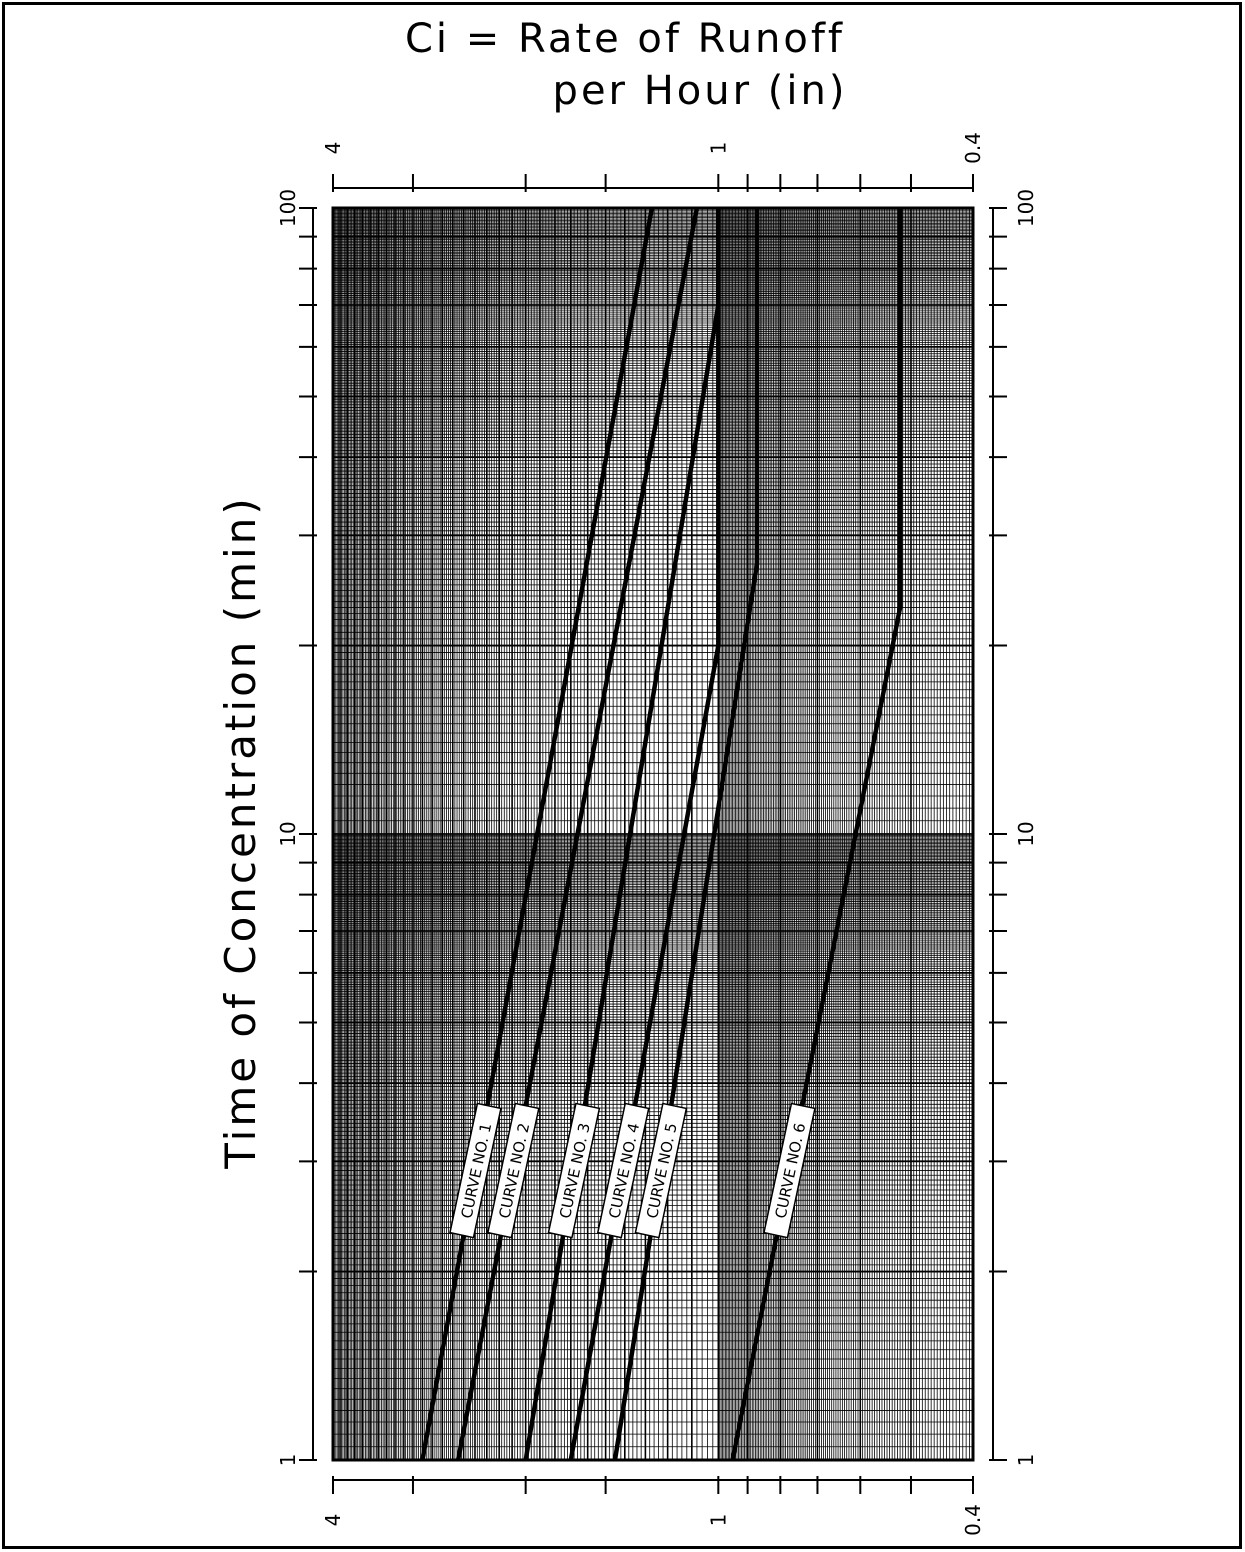  What do you see at coordinates (625, 39) in the screenshot?
I see `chart-title-line1: Ci = Rate of Runoff` at bounding box center [625, 39].